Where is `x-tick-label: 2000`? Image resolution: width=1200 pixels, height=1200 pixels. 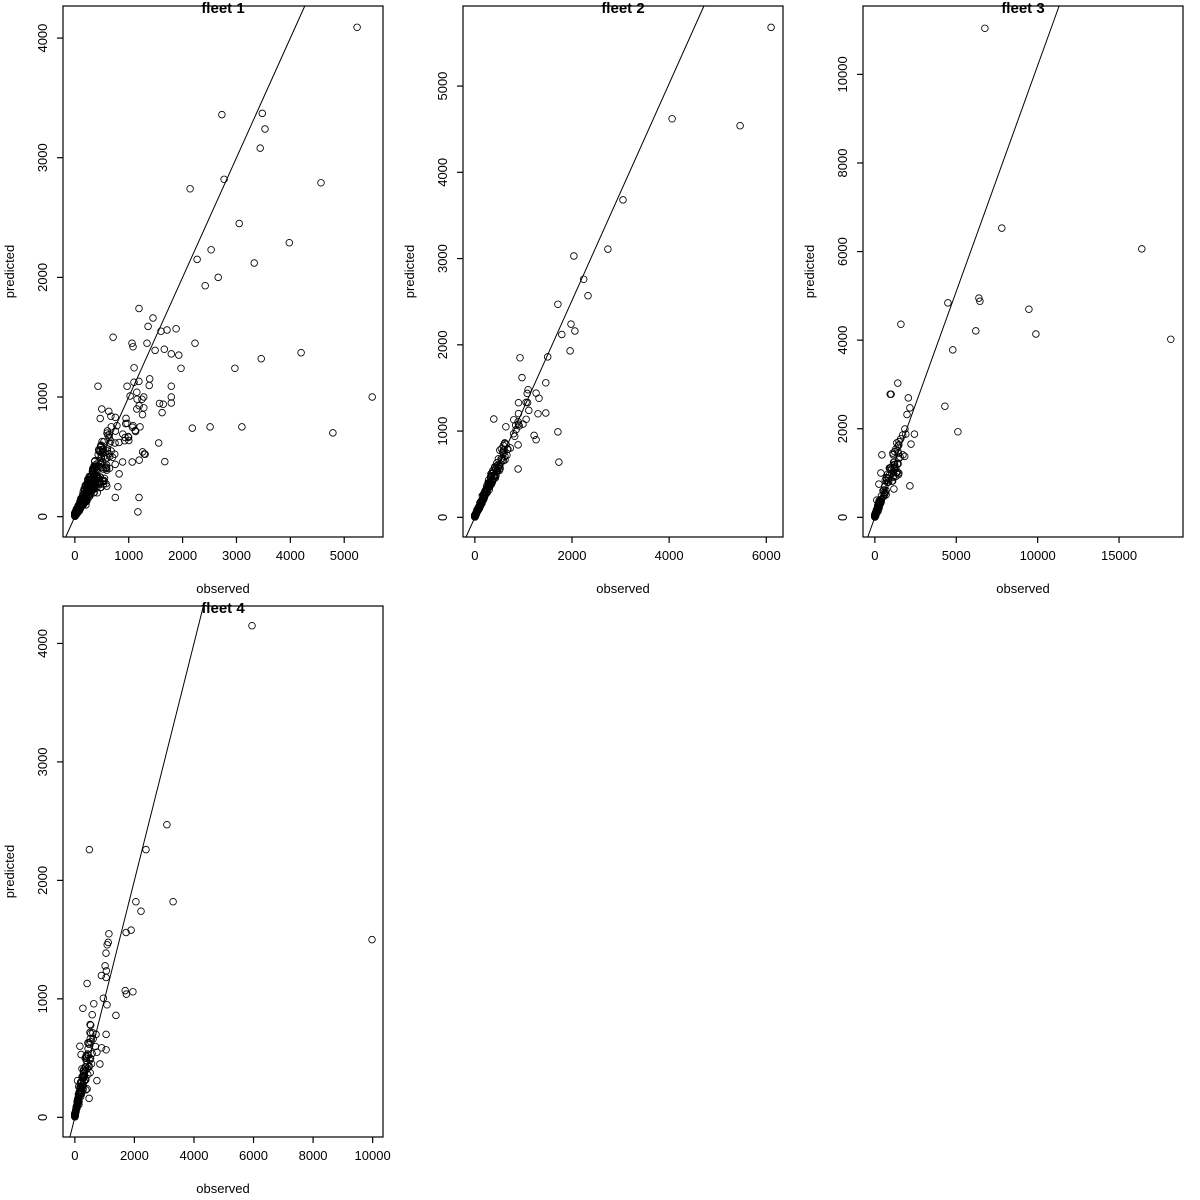 x-tick-label: 2000 is located at coordinates (134, 1155).